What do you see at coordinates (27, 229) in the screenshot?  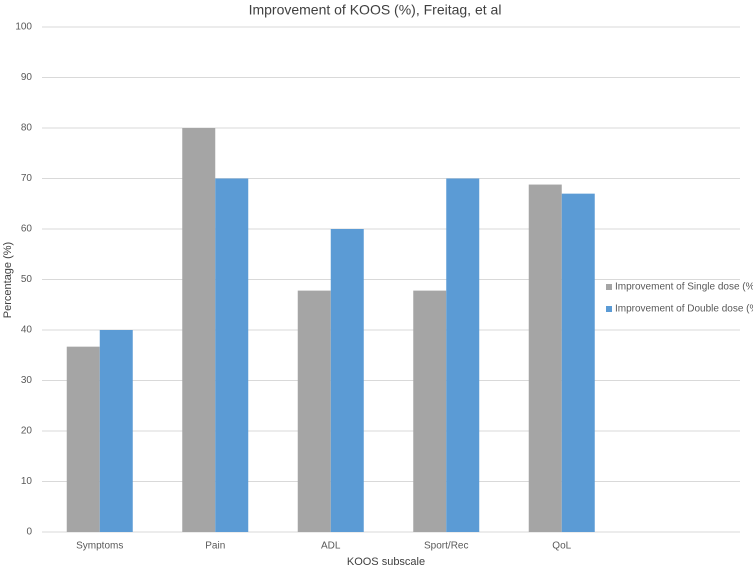 I see `y-tick-label: 60` at bounding box center [27, 229].